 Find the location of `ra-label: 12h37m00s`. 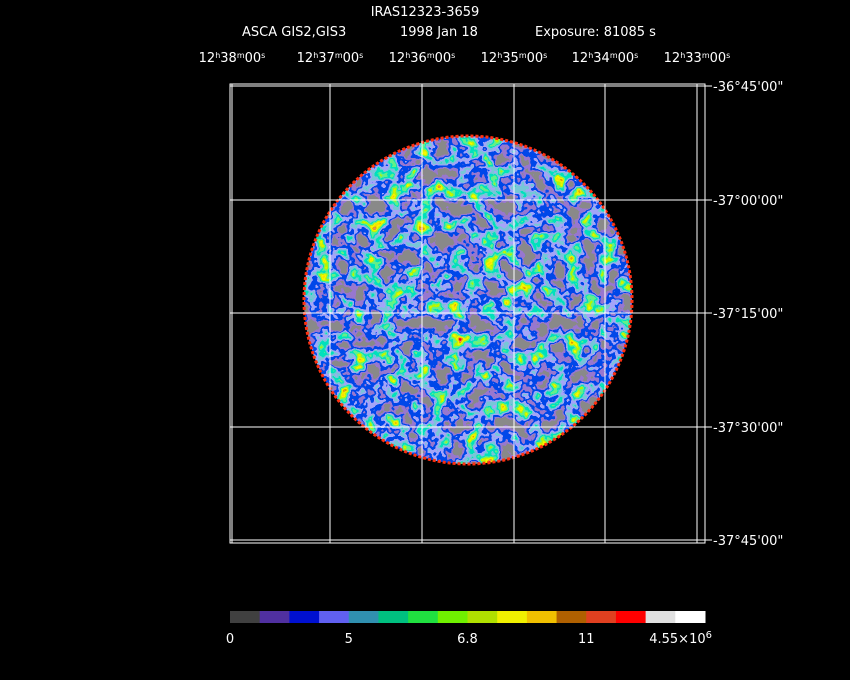

ra-label: 12h37m00s is located at coordinates (330, 59).